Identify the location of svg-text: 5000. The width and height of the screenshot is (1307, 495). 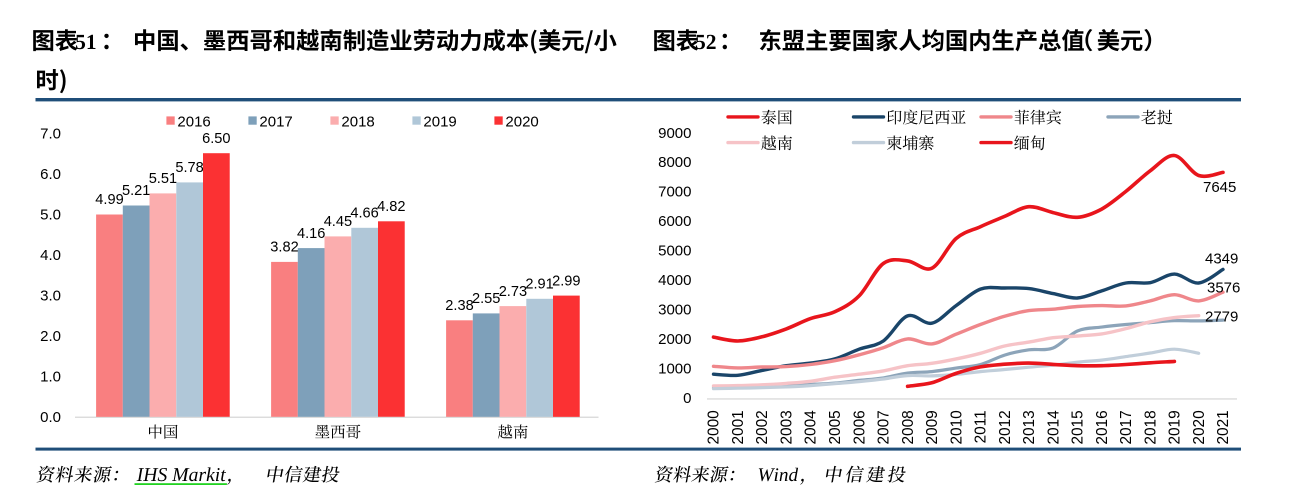
(674, 251).